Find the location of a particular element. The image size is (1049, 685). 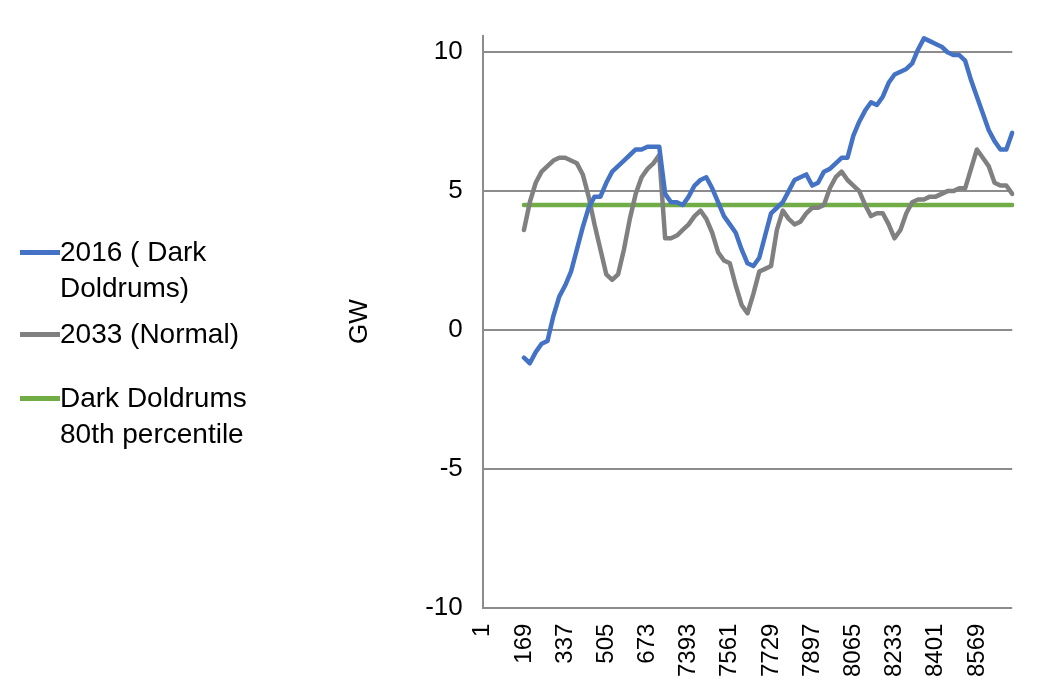

x-tick-label: 169 is located at coordinates (522, 643).